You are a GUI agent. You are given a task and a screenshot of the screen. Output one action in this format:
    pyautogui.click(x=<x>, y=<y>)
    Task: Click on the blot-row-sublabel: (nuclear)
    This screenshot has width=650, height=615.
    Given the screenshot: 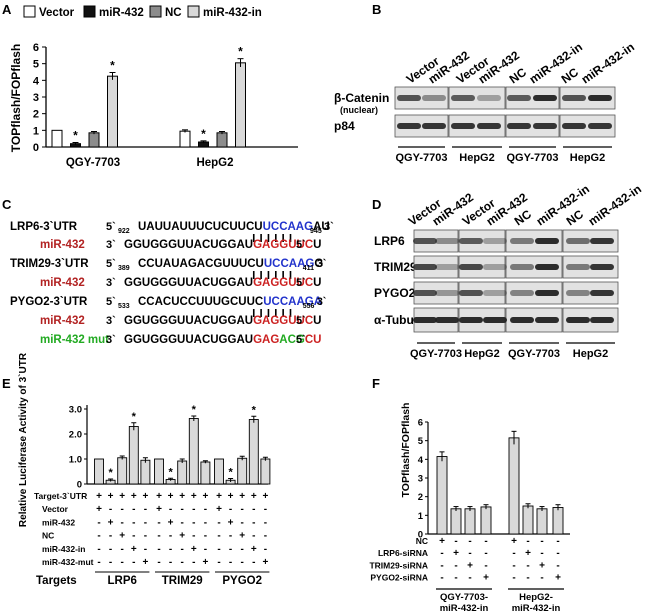 What is the action you would take?
    pyautogui.click(x=359, y=110)
    